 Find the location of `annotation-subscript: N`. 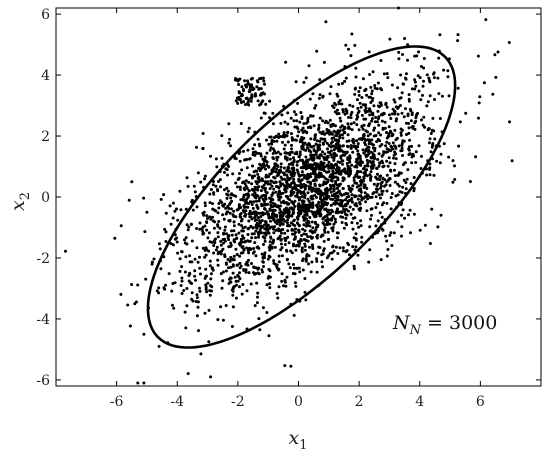

annotation-subscript: N is located at coordinates (415, 330).